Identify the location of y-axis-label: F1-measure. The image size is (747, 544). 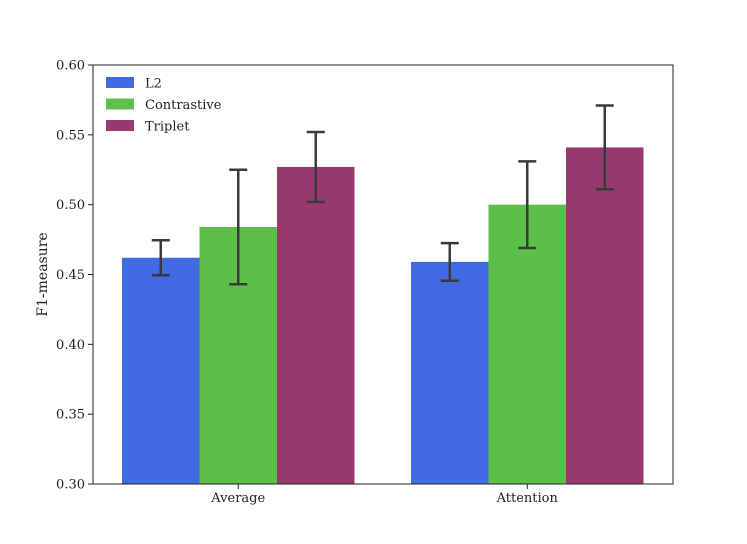
(43, 274).